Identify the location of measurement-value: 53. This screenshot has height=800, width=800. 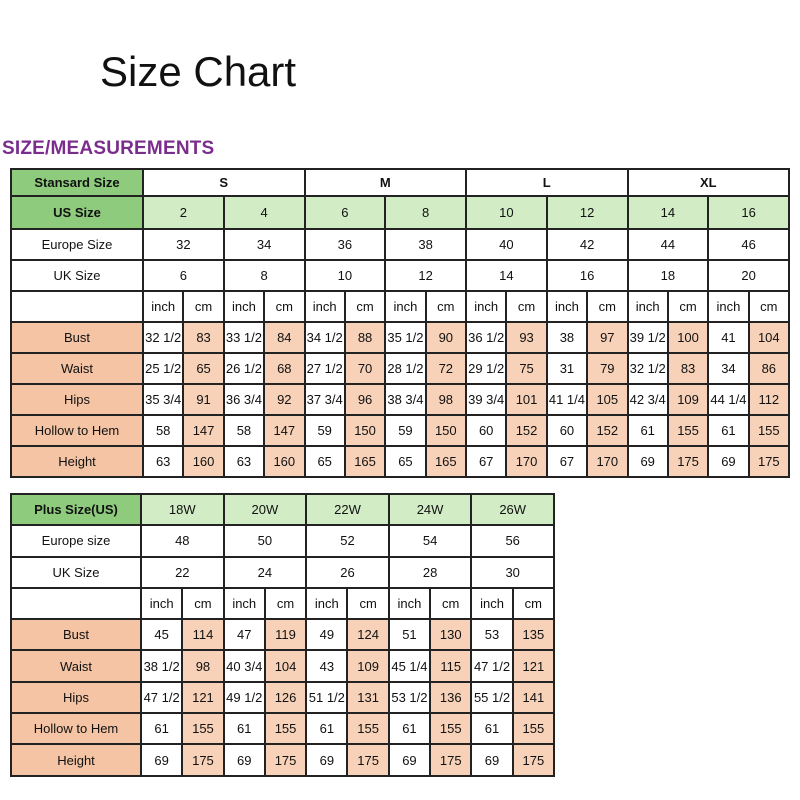
(492, 635).